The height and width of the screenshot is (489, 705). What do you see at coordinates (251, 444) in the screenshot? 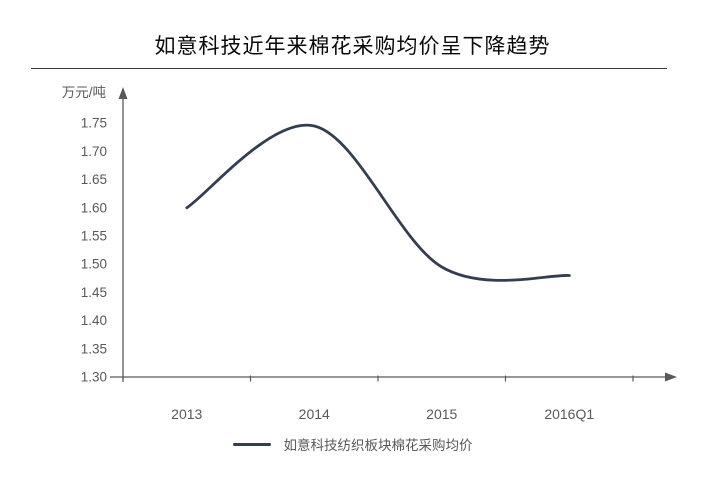
I see `legend-line-swatch` at bounding box center [251, 444].